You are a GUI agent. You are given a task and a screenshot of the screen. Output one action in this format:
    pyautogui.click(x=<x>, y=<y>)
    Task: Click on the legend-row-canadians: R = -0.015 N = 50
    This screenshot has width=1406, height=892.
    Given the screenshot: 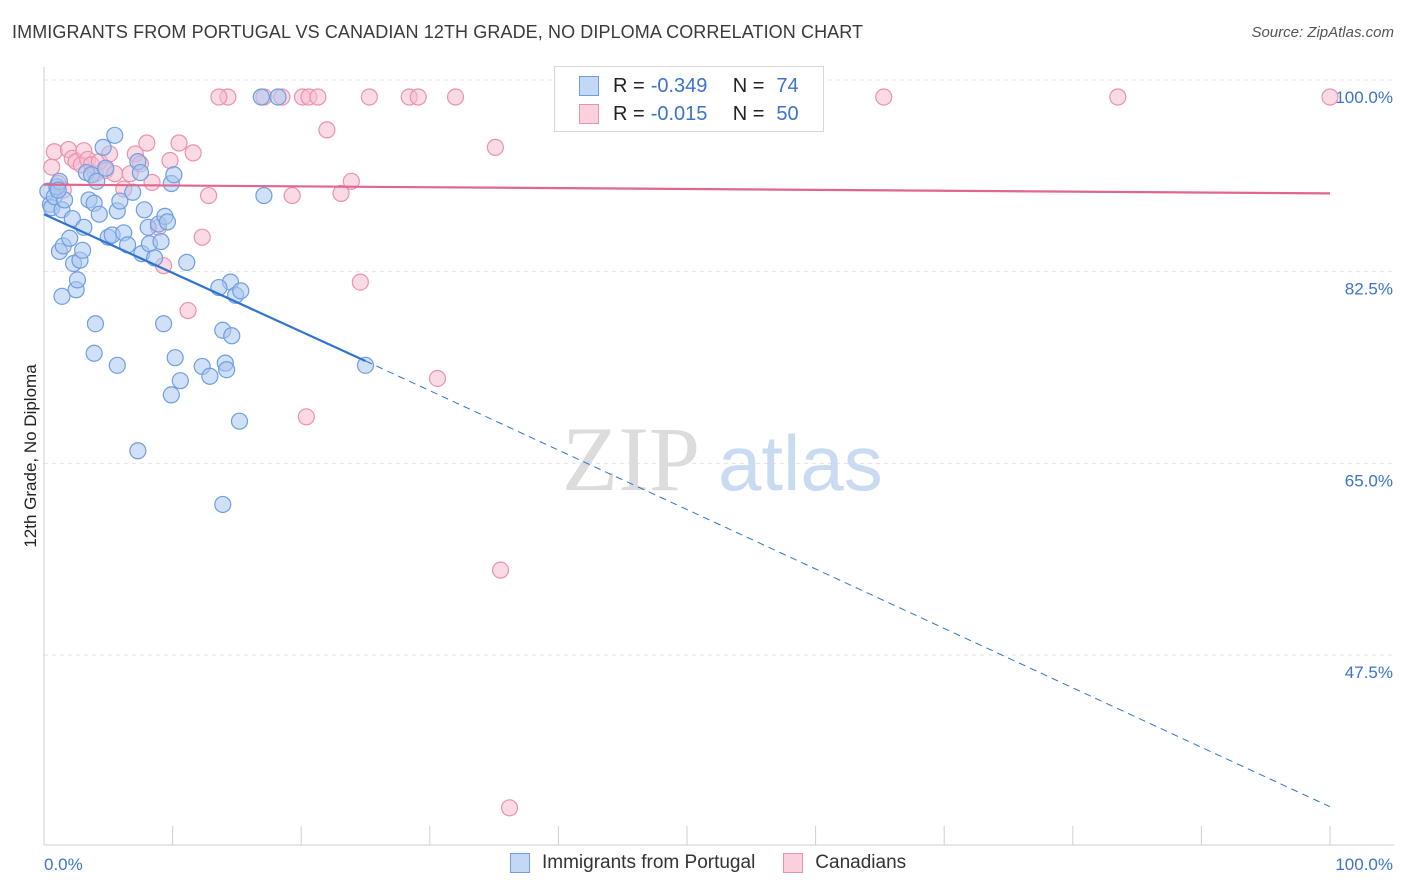 What is the action you would take?
    pyautogui.click(x=677, y=114)
    